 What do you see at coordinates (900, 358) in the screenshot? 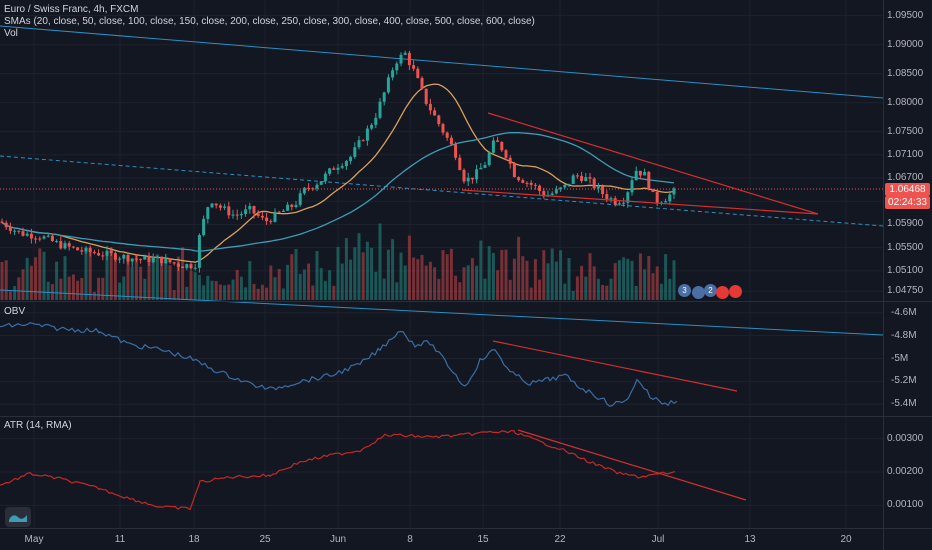
I see `obv-tick-label: -5M` at bounding box center [900, 358].